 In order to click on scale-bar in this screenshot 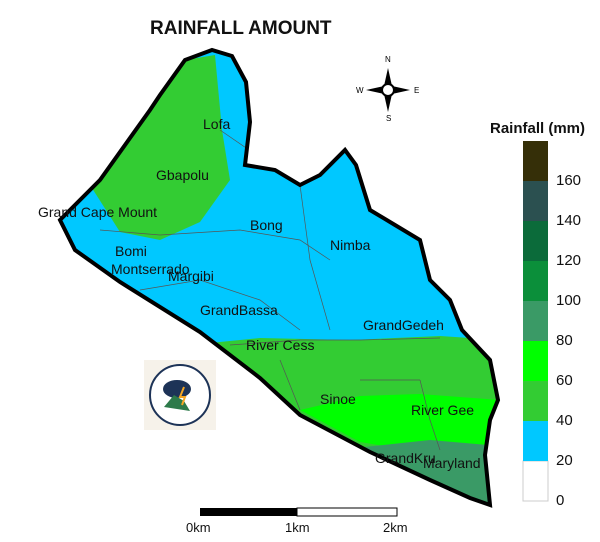, I will do `click(299, 512)`.